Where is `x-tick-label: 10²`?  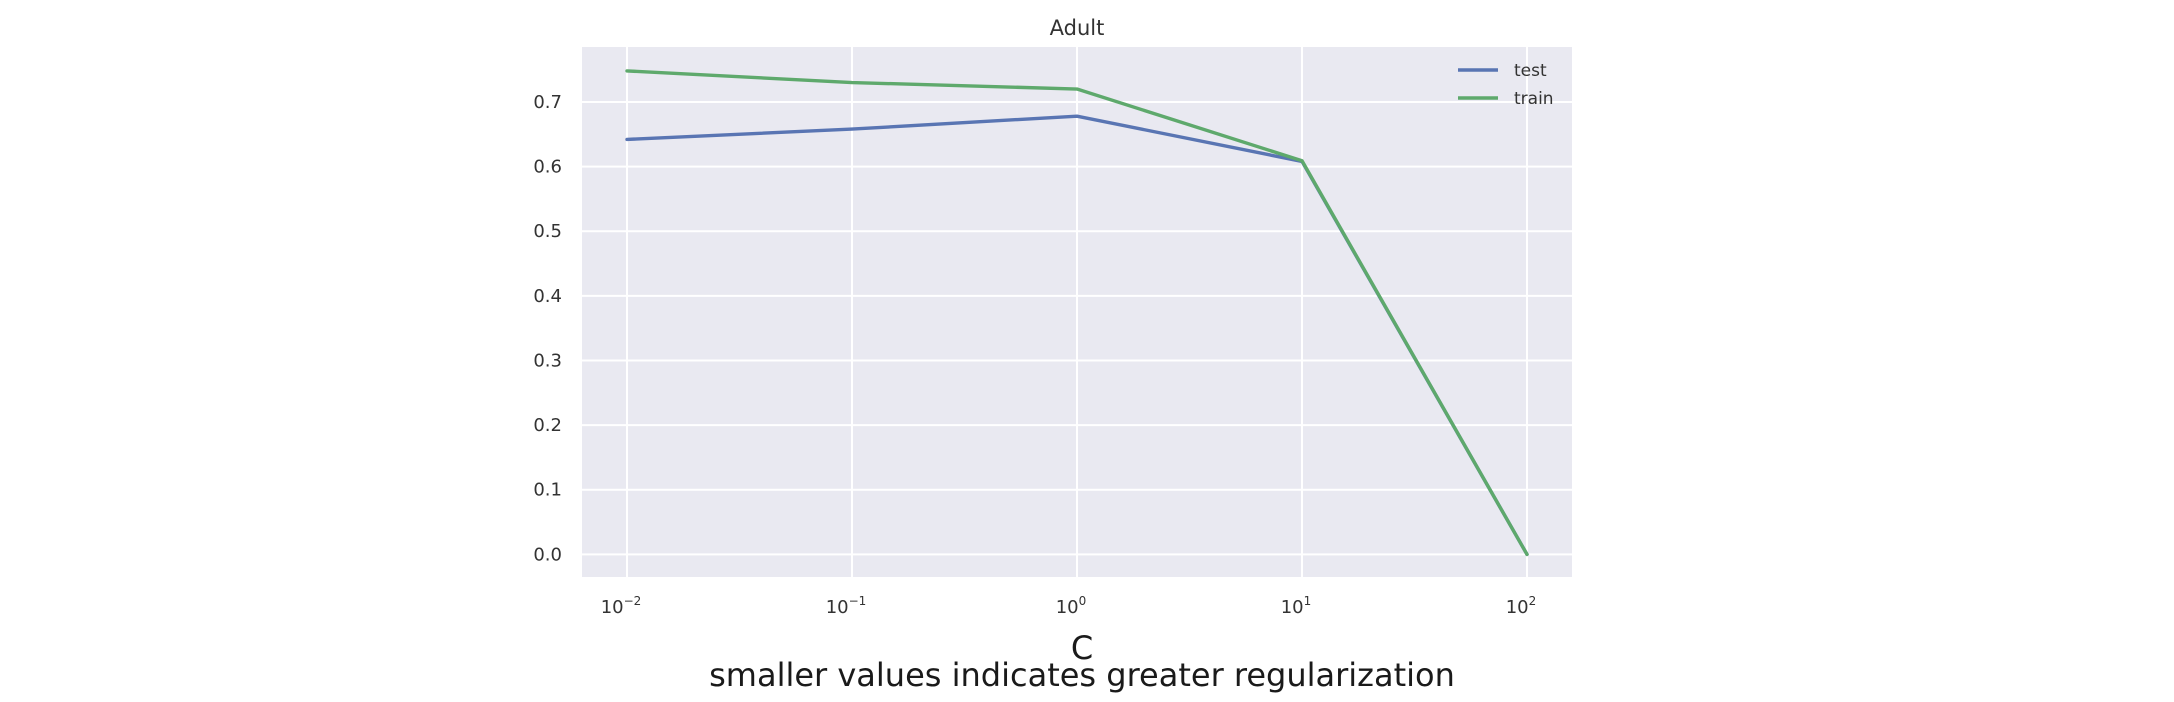 x-tick-label: 10² is located at coordinates (1521, 606).